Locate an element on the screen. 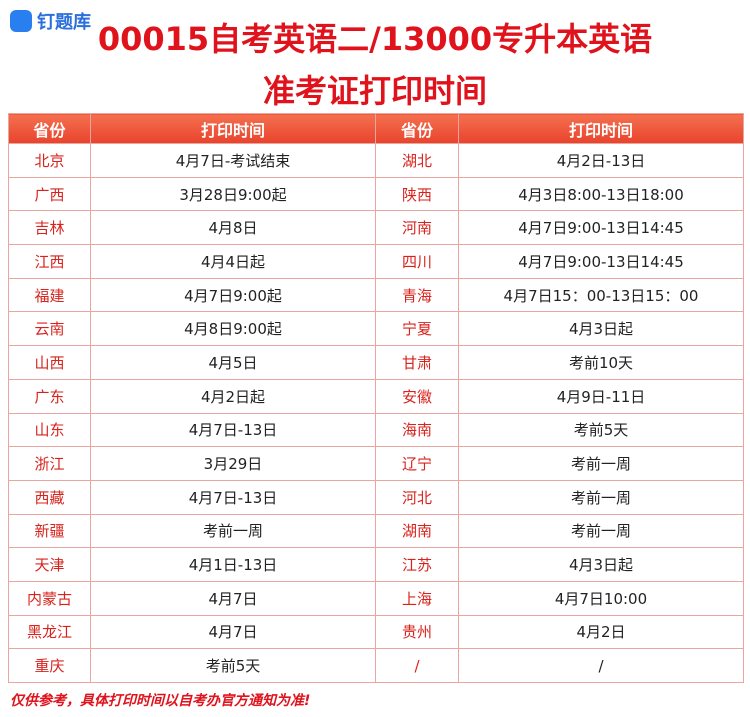 The height and width of the screenshot is (717, 750). time-cell: 3月29日 is located at coordinates (233, 463).